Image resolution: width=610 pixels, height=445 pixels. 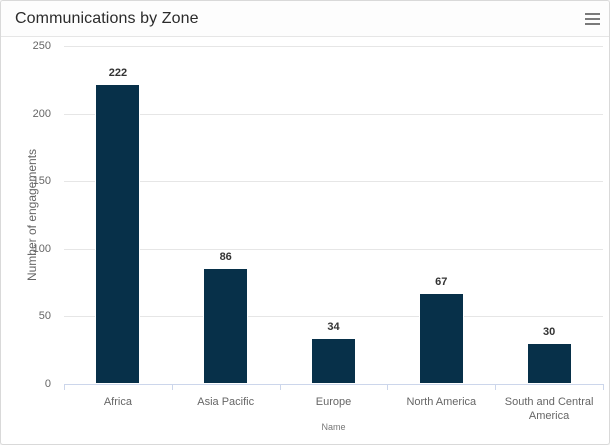 What do you see at coordinates (44, 316) in the screenshot?
I see `y-tick-label: 50` at bounding box center [44, 316].